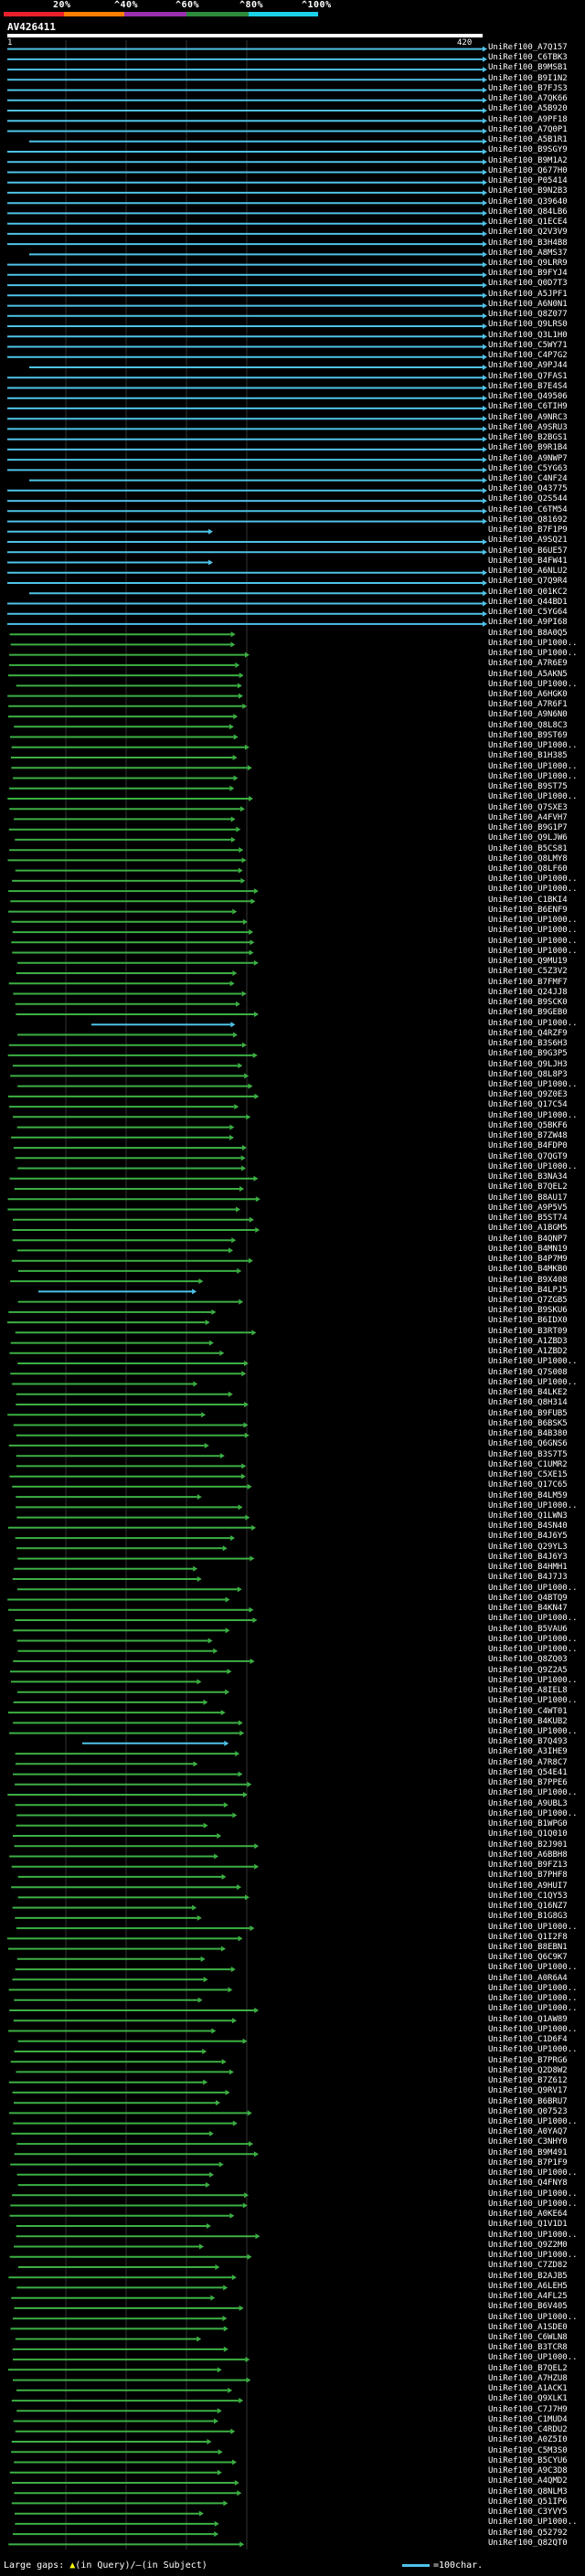  Describe the element at coordinates (528, 2070) in the screenshot. I see `hit-label: UniRef100_Q2D8W2` at that location.